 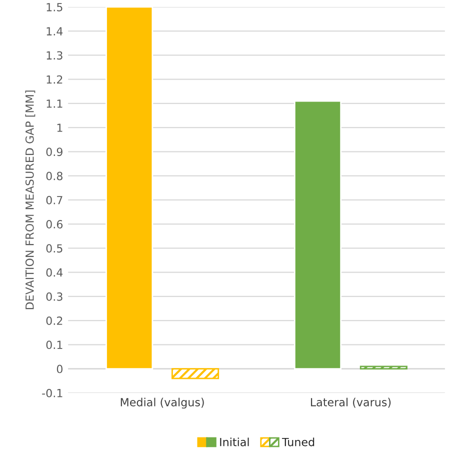 I want to click on y-tick-label: 0, so click(x=59, y=369).